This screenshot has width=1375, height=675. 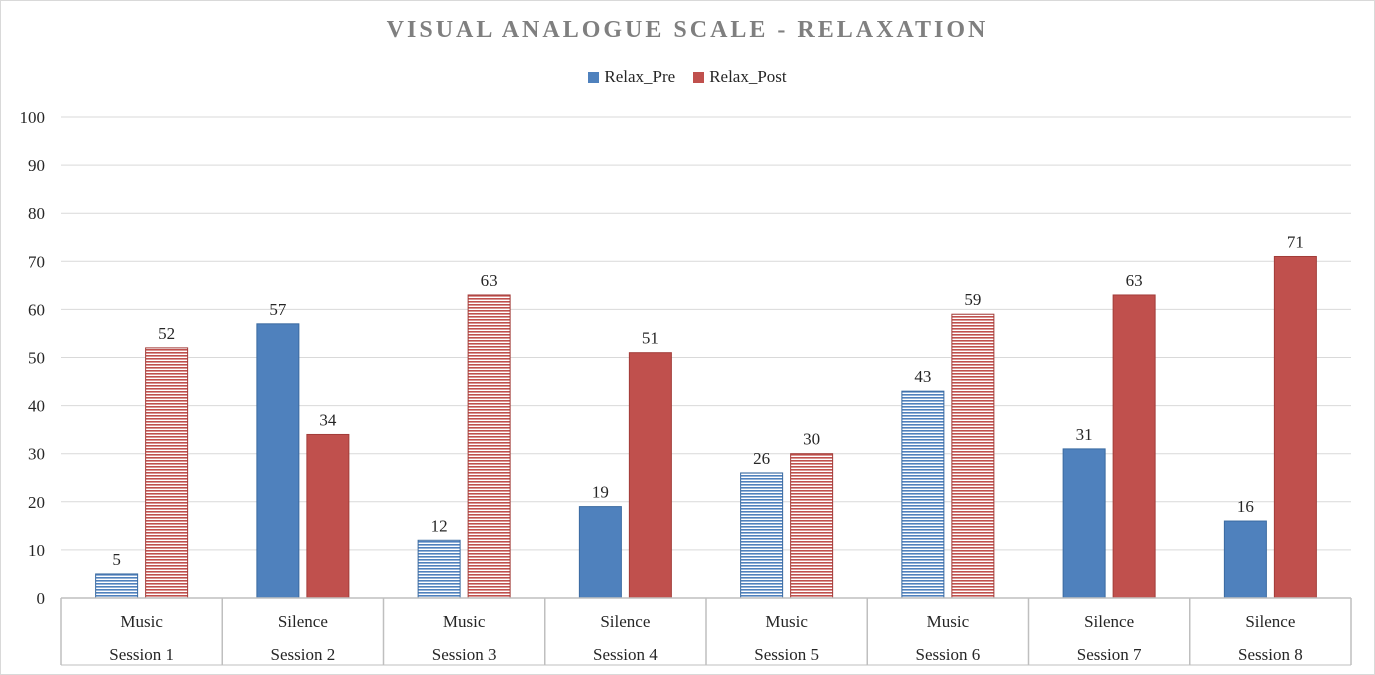 I want to click on y-tick-label-80: 80, so click(x=36, y=213).